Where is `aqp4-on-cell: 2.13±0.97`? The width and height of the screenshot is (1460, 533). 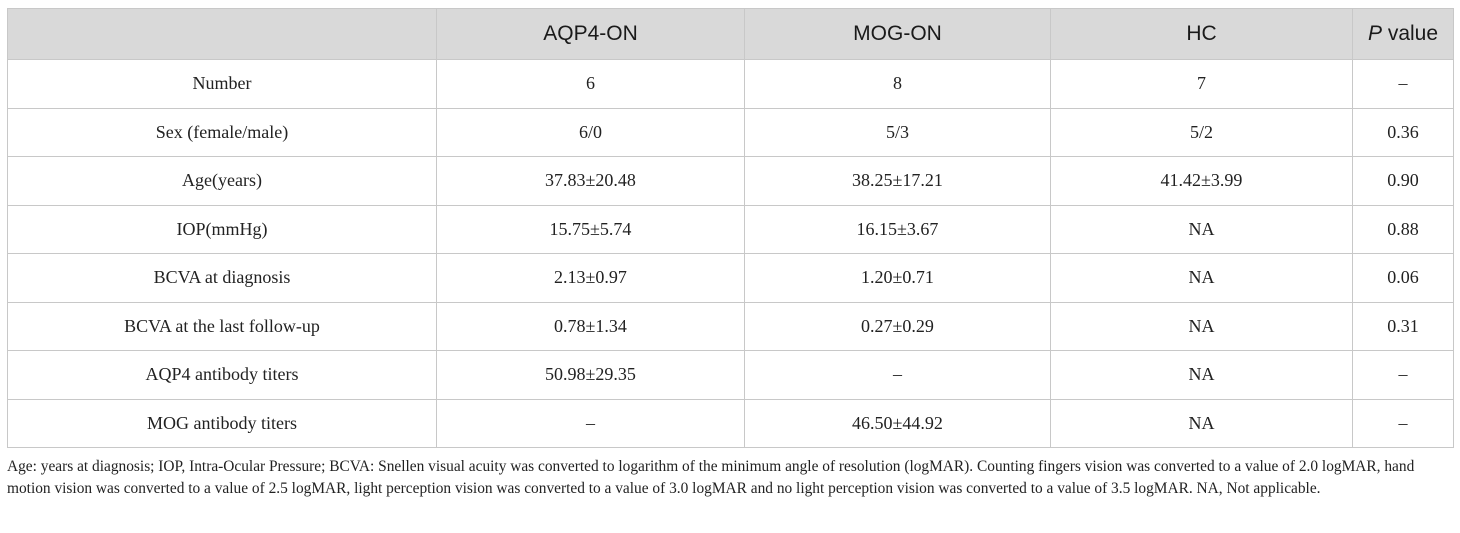 aqp4-on-cell: 2.13±0.97 is located at coordinates (590, 278).